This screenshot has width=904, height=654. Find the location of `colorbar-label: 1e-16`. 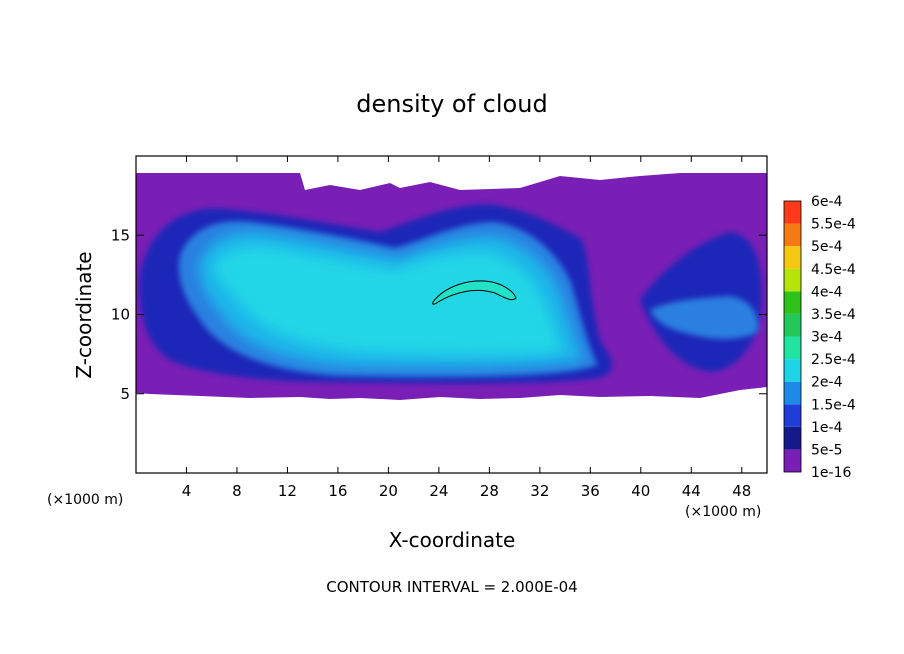

colorbar-label: 1e-16 is located at coordinates (831, 473).